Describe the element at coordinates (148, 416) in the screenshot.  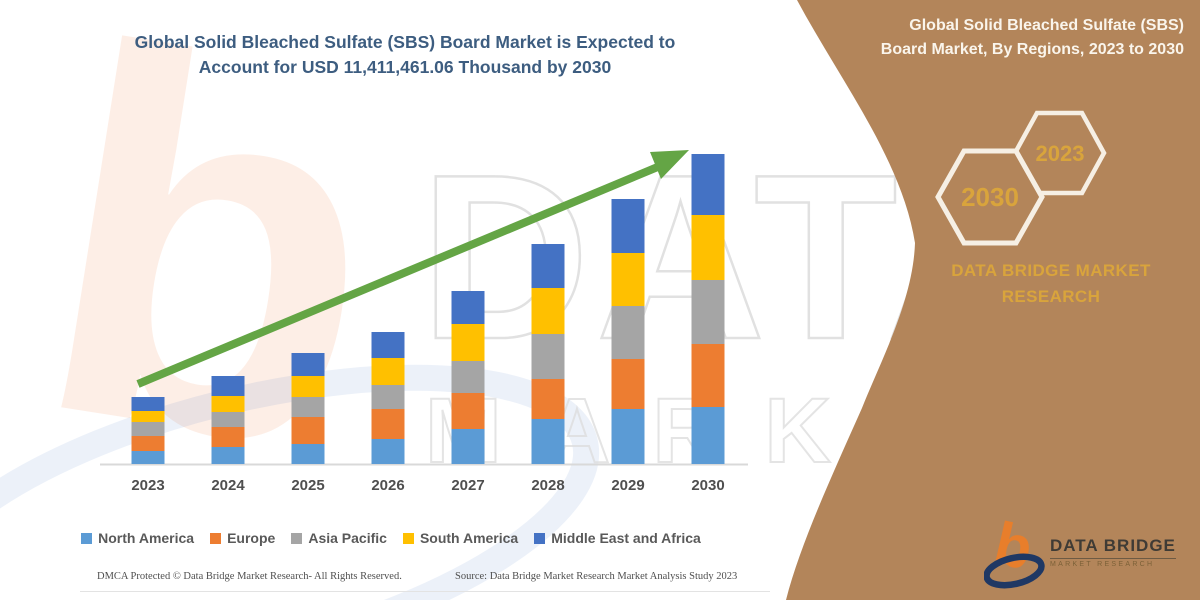
I see `bar-segment-2023-south-america` at that location.